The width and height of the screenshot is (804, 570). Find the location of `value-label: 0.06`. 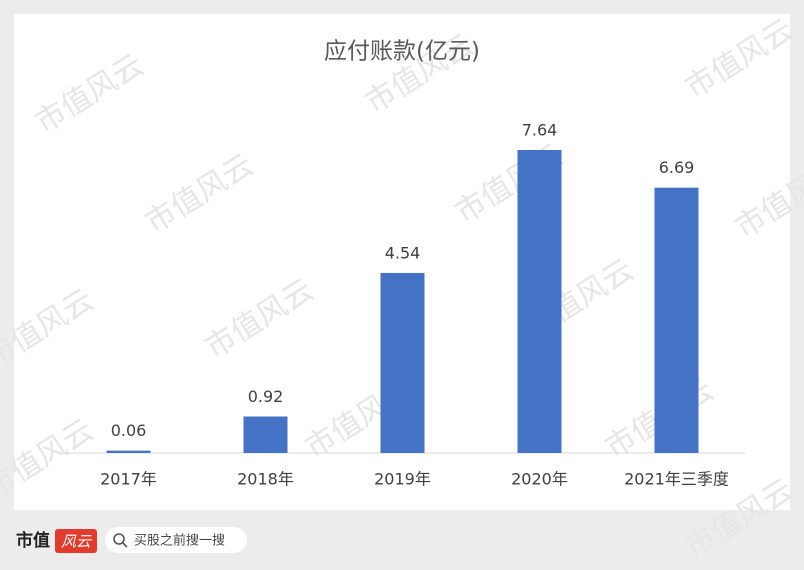

value-label: 0.06 is located at coordinates (129, 430).